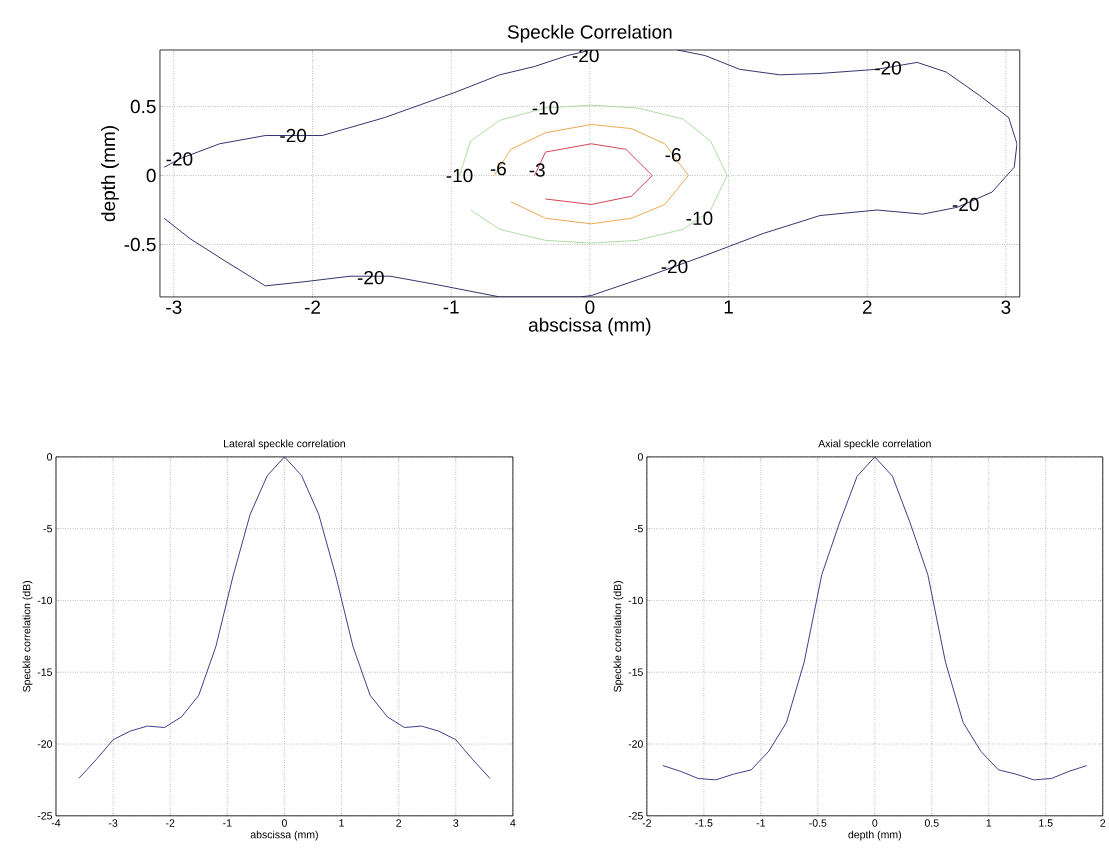 This screenshot has height=855, width=1109. What do you see at coordinates (110, 174) in the screenshot?
I see `y-axis-title: depth (mm)` at bounding box center [110, 174].